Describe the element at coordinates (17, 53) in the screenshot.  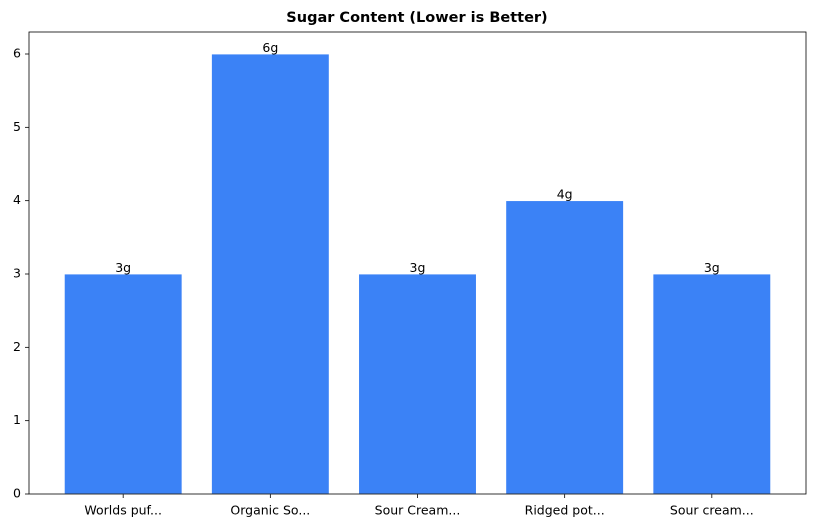
I see `y-tick-label: 6` at that location.